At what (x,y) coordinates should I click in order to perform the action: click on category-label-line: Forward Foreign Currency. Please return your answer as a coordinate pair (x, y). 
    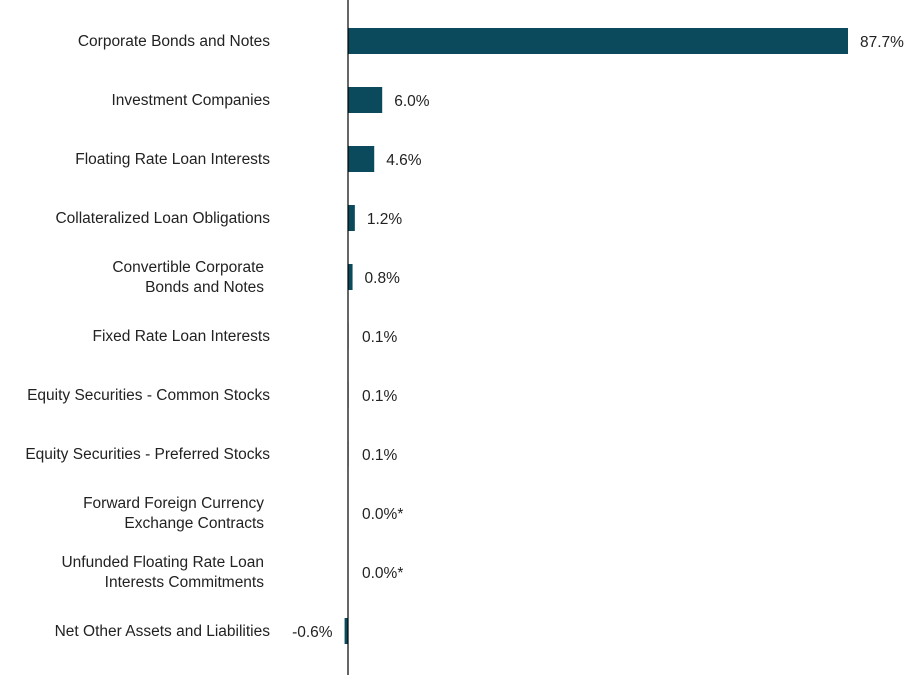
    Looking at the image, I should click on (173, 503).